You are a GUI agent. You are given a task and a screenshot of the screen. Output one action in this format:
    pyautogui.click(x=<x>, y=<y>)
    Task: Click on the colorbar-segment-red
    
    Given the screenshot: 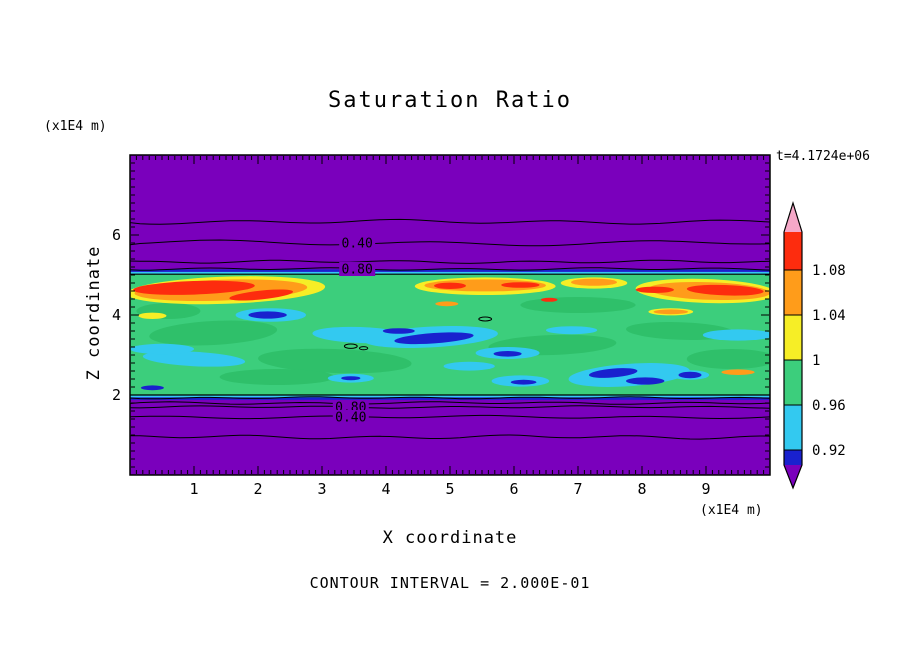 What is the action you would take?
    pyautogui.click(x=793, y=251)
    